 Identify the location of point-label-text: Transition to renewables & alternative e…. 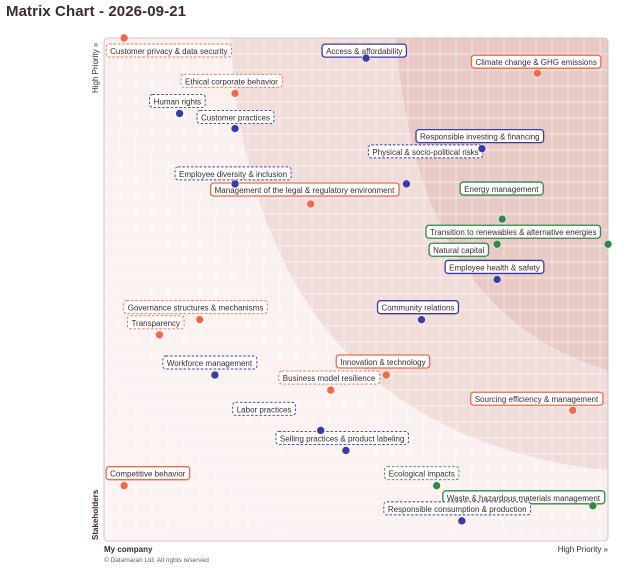
(513, 232).